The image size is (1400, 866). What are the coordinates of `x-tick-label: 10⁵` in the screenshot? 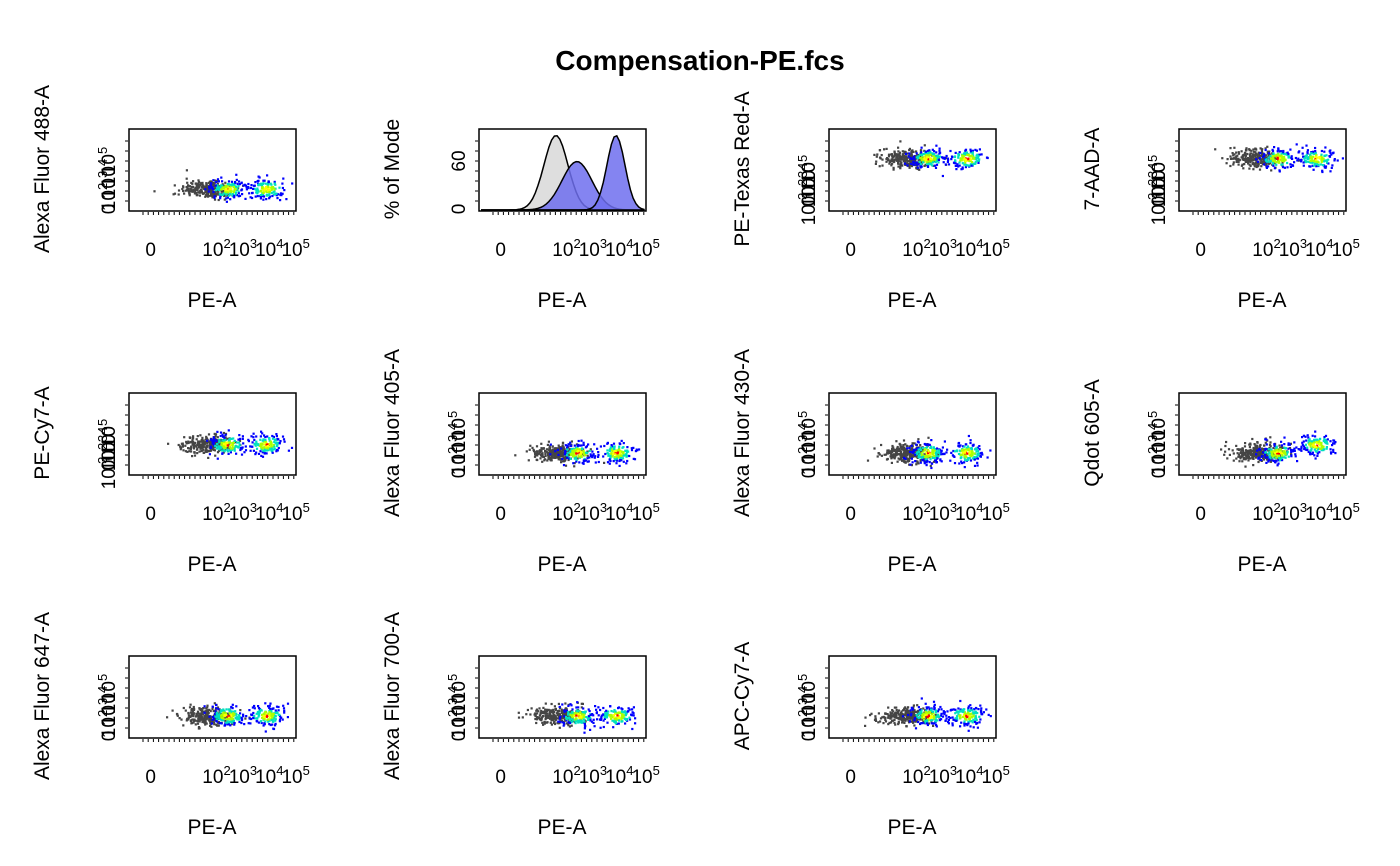 It's located at (295, 248).